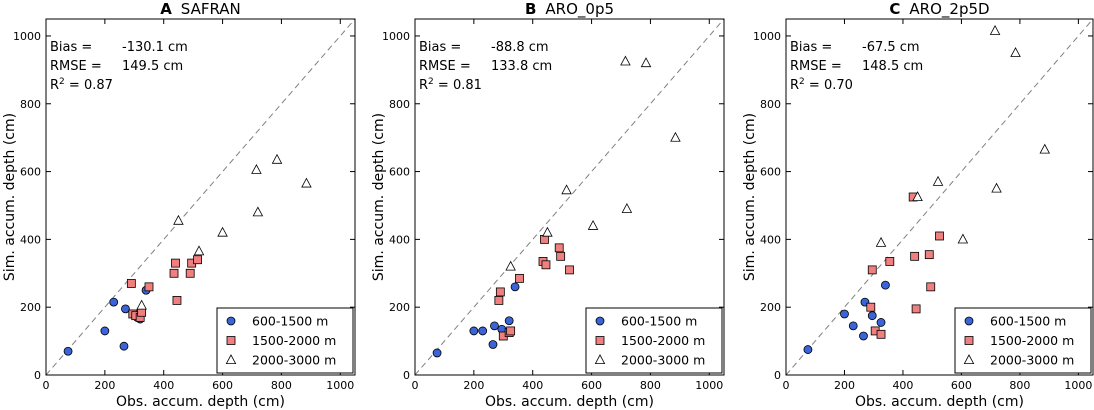 The height and width of the screenshot is (410, 1094). I want to click on x-tick-label: 400, so click(532, 385).